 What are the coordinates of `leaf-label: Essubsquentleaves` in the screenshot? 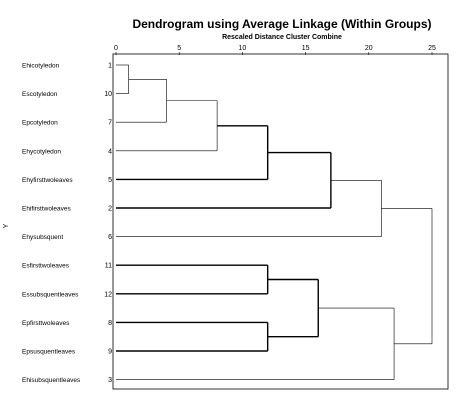 It's located at (50, 294).